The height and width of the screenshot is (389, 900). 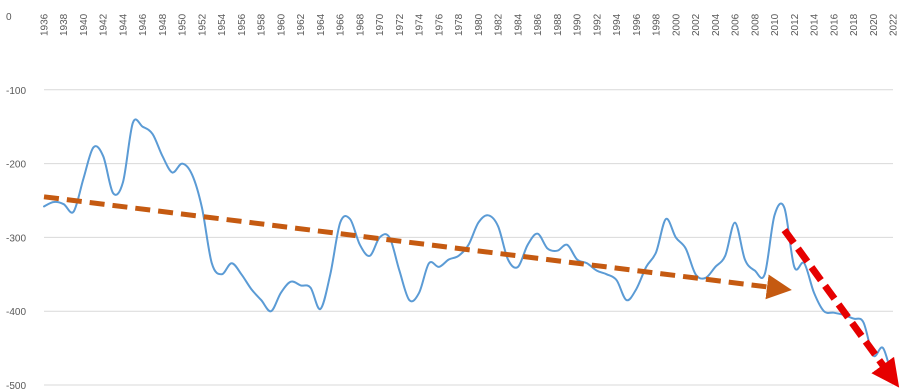 I want to click on x-tick-label: 1990, so click(x=578, y=24).